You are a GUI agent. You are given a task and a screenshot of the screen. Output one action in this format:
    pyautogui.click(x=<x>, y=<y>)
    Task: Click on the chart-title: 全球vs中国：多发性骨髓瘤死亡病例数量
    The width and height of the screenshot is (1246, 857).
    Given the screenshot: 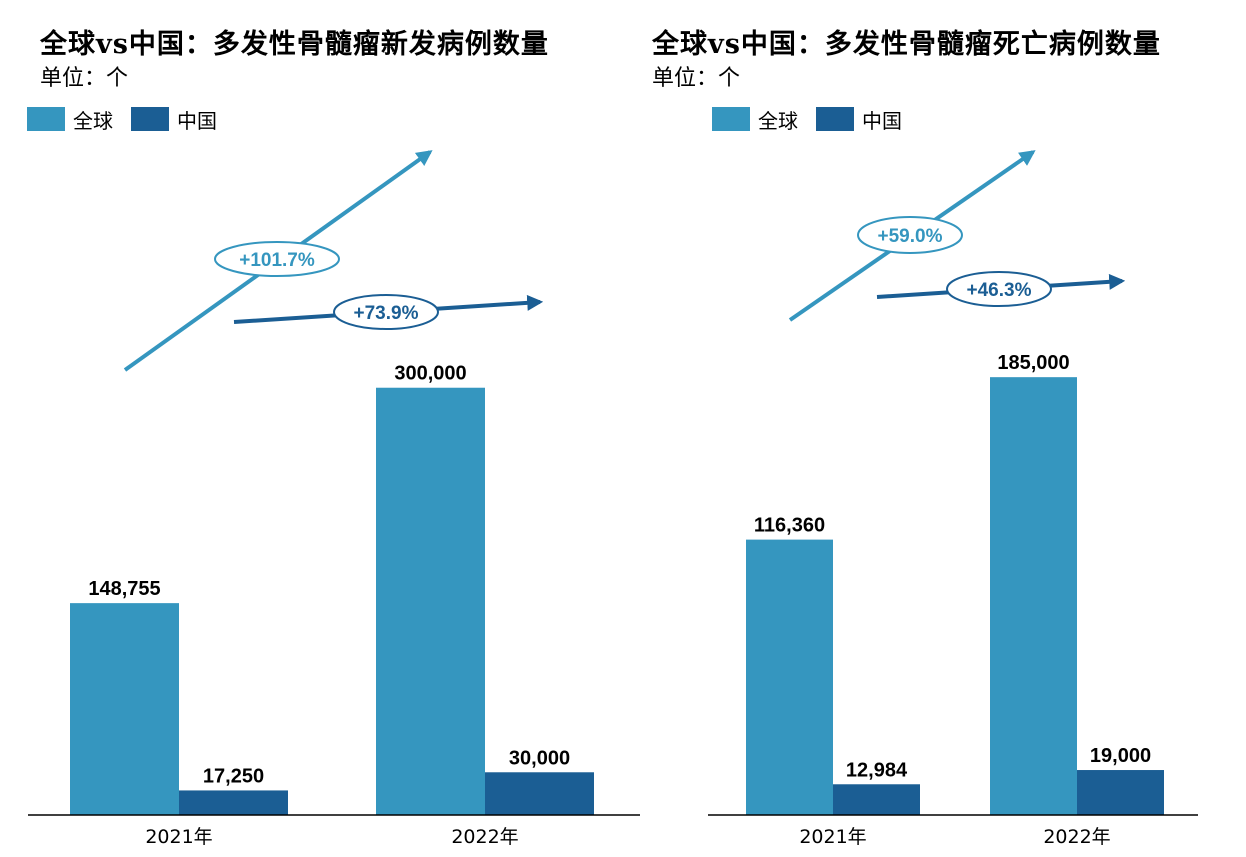 What is the action you would take?
    pyautogui.click(x=906, y=44)
    